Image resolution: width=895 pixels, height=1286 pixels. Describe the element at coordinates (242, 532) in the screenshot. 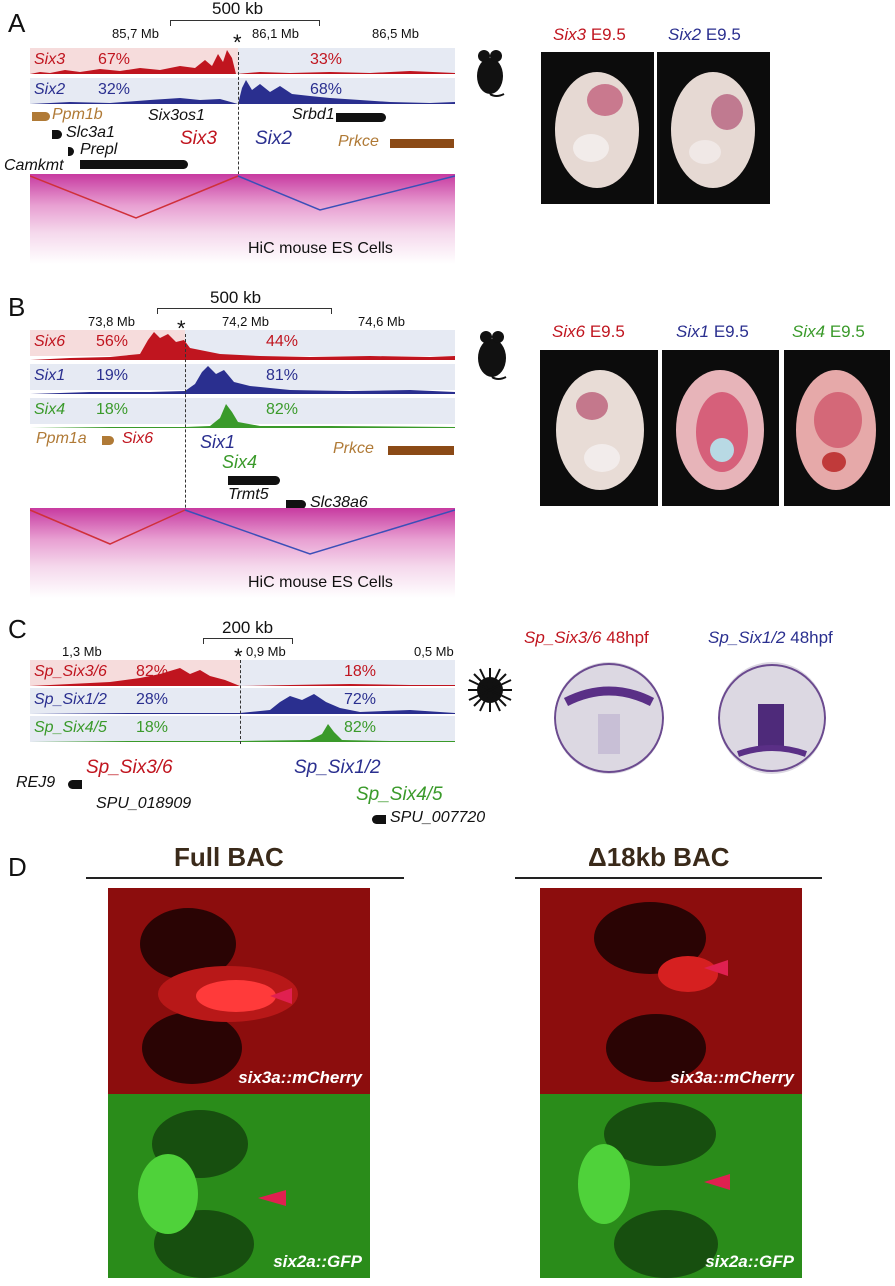

I see `hic-domains-b` at that location.